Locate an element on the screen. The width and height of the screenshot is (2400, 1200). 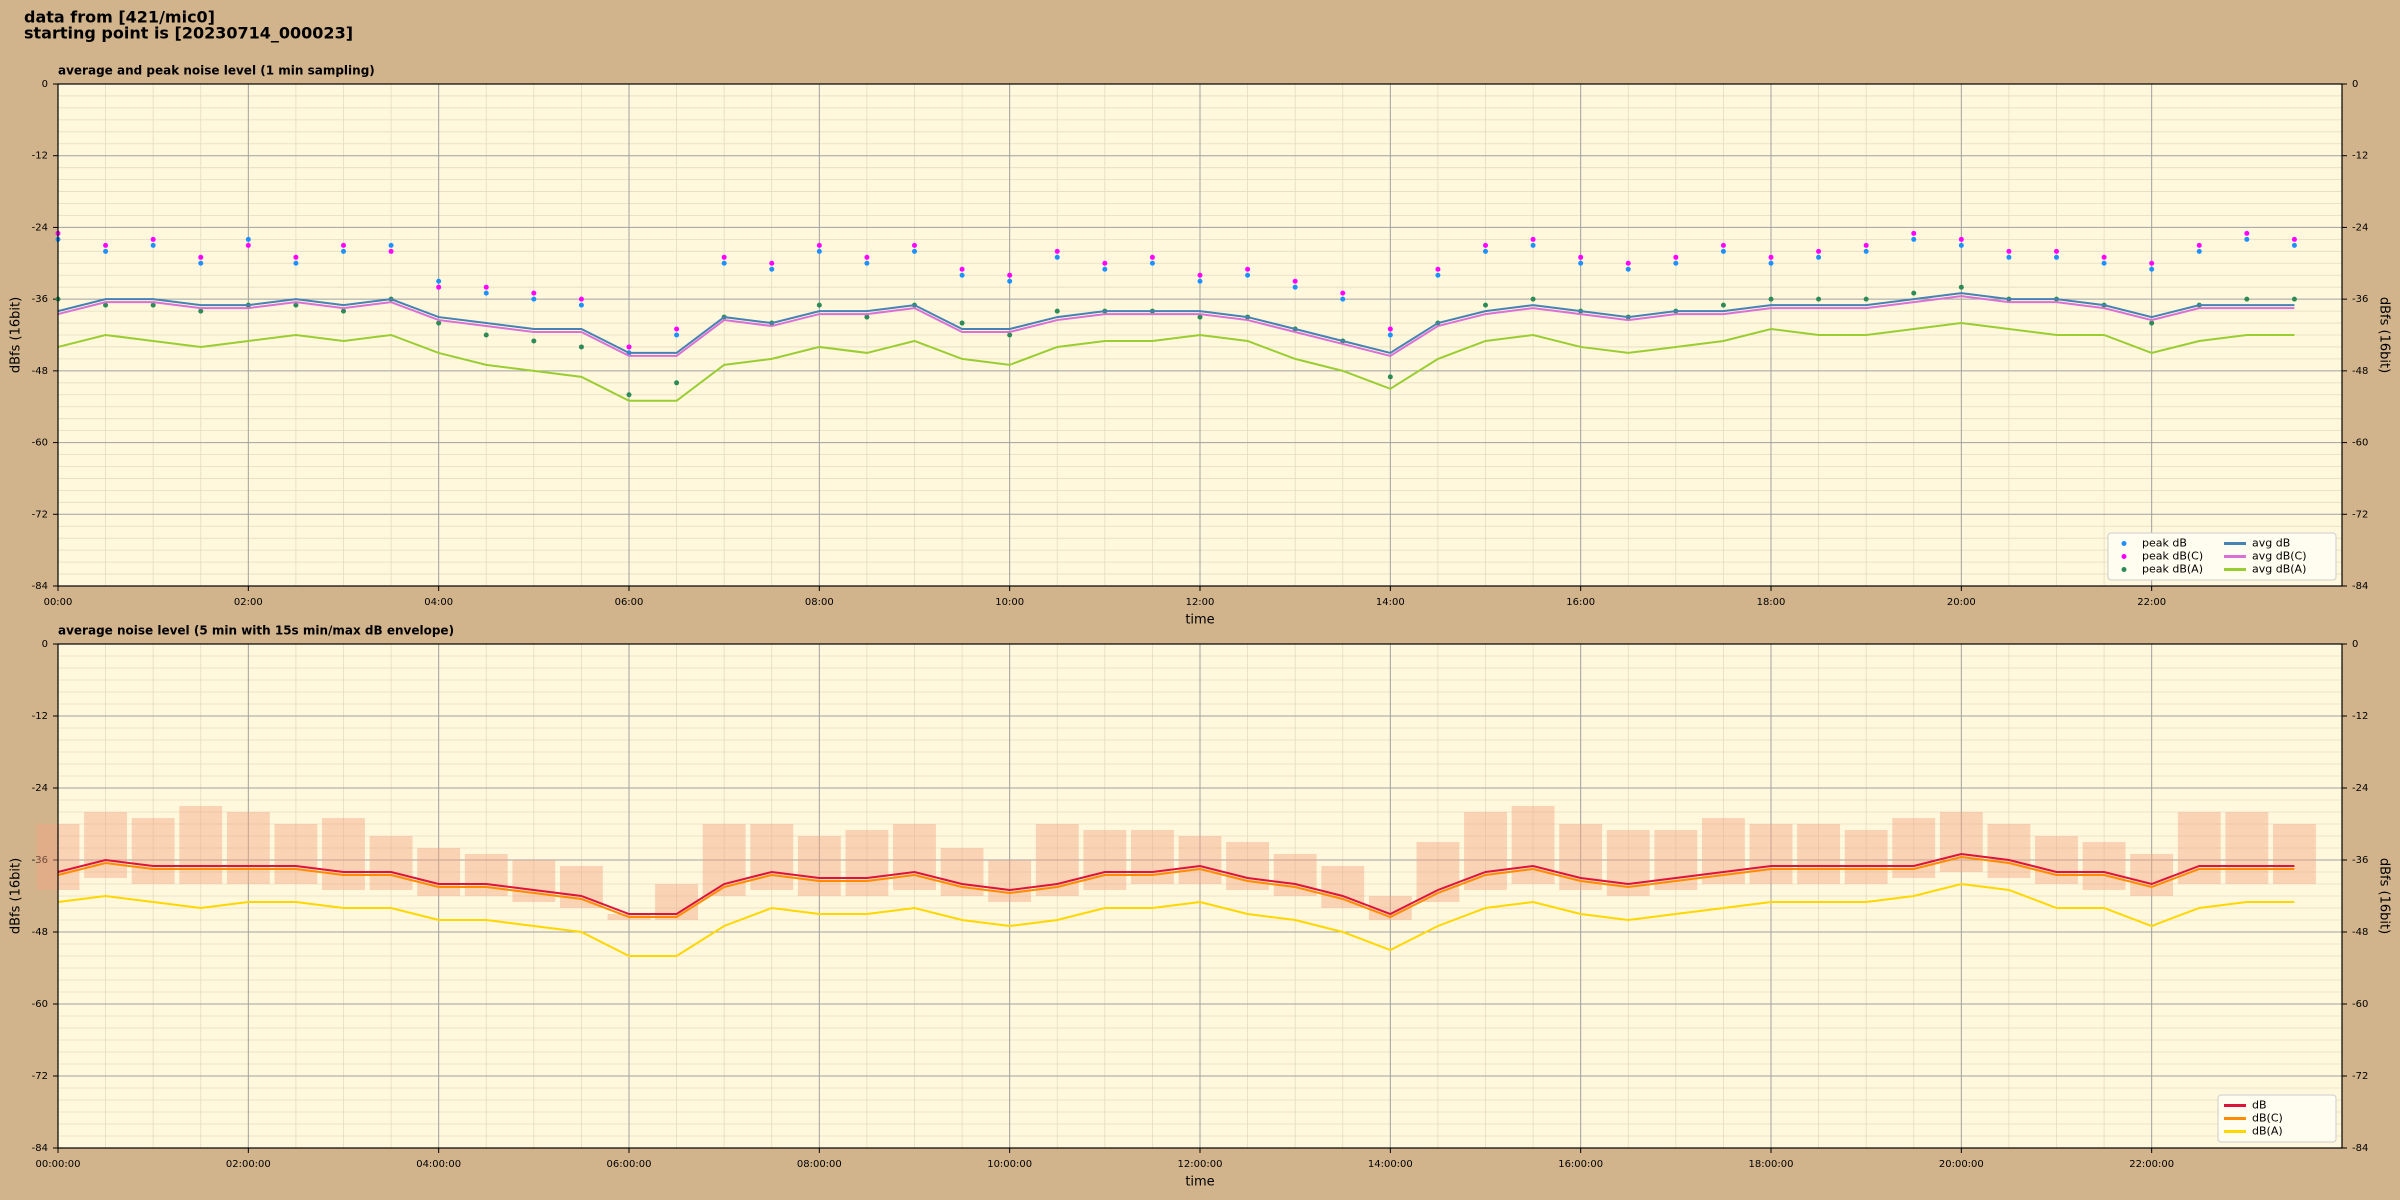
y-tick-label: -72 is located at coordinates (40, 514).